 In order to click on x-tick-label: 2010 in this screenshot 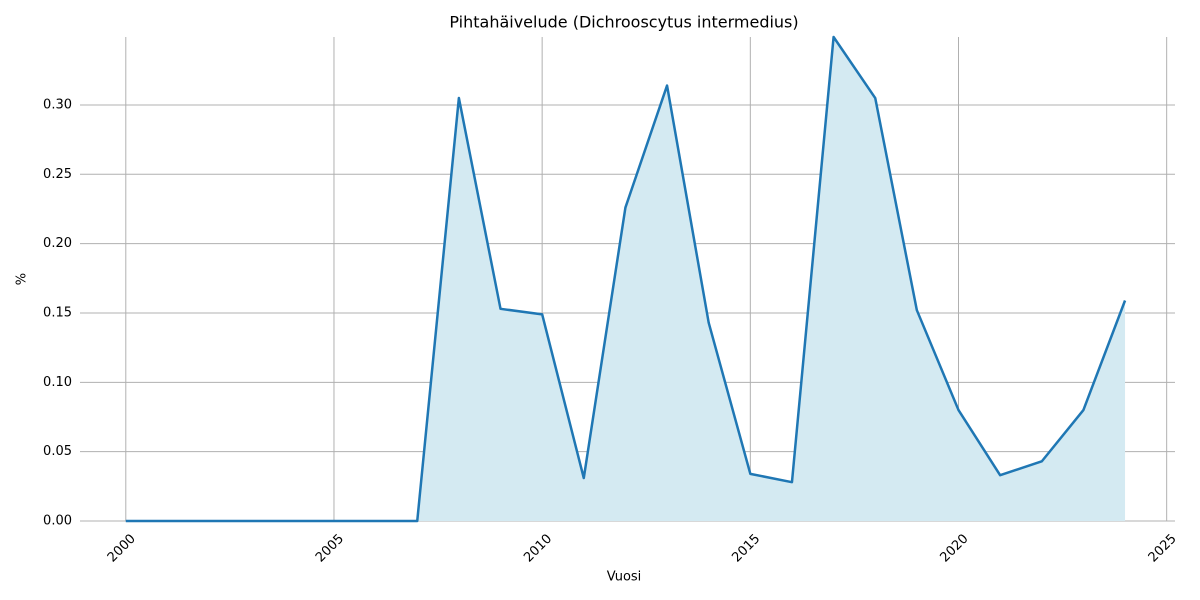, I will do `click(538, 548)`.